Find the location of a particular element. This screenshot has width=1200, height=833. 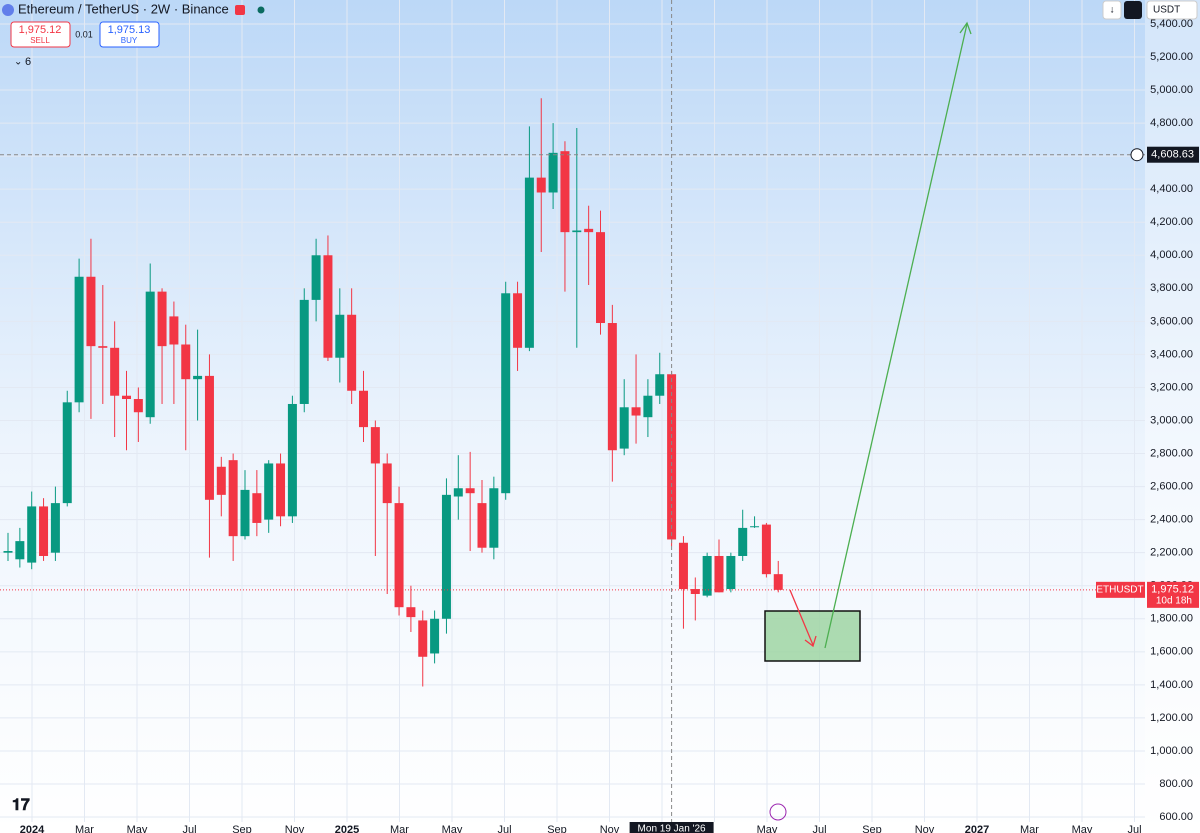

indicators-count: 6 is located at coordinates (28, 62).